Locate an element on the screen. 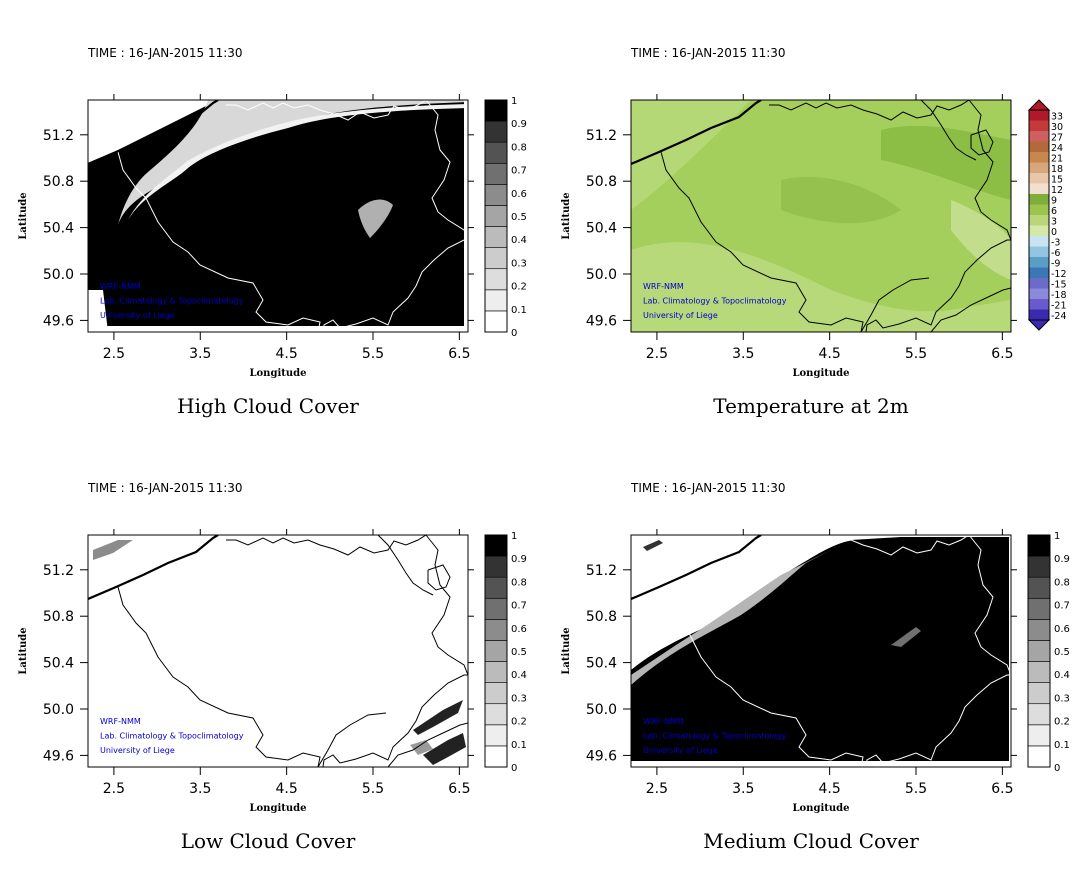 This screenshot has width=1087, height=869. colorbar-label: 0.2 is located at coordinates (1062, 722).